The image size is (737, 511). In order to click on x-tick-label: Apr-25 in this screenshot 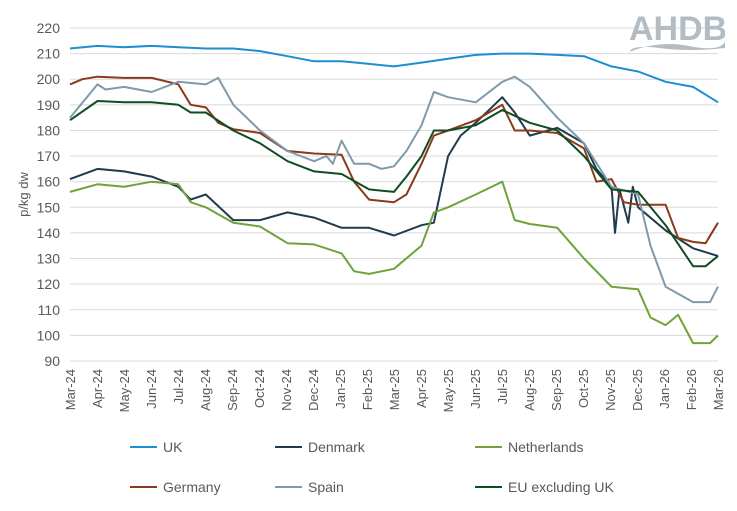, I will do `click(421, 388)`.